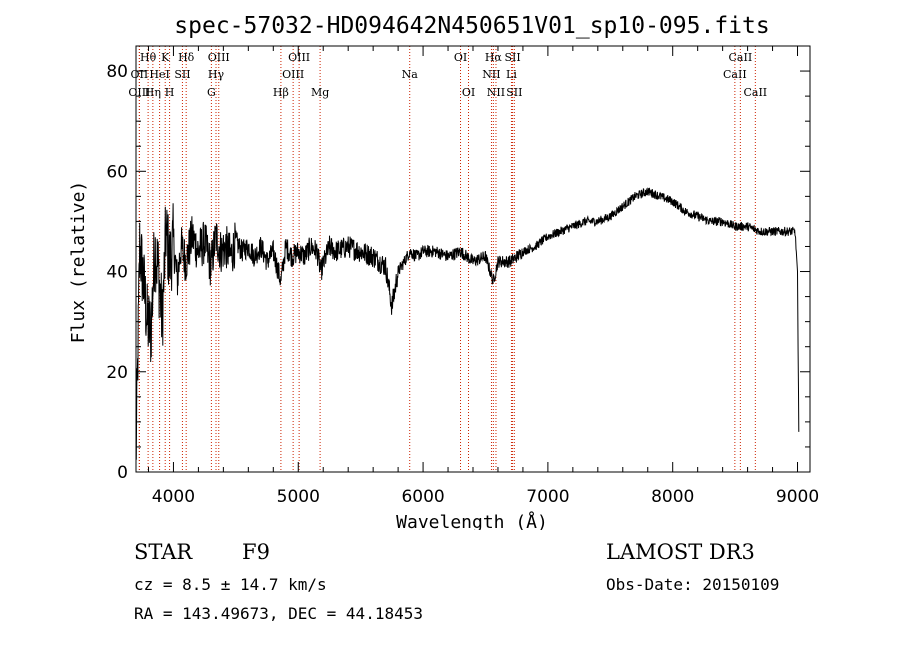  I want to click on x-tick-label-5000: 5000, so click(298, 497).